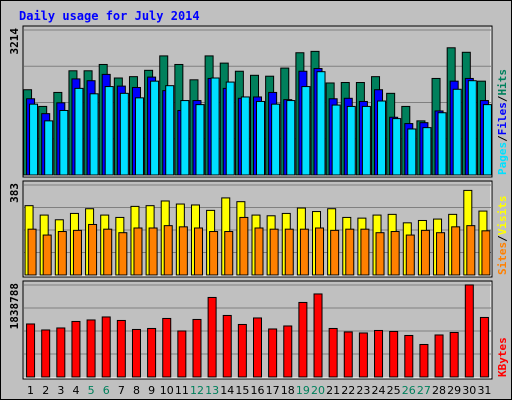 The height and width of the screenshot is (400, 512). I want to click on x-tick-day-11: 11, so click(182, 390).